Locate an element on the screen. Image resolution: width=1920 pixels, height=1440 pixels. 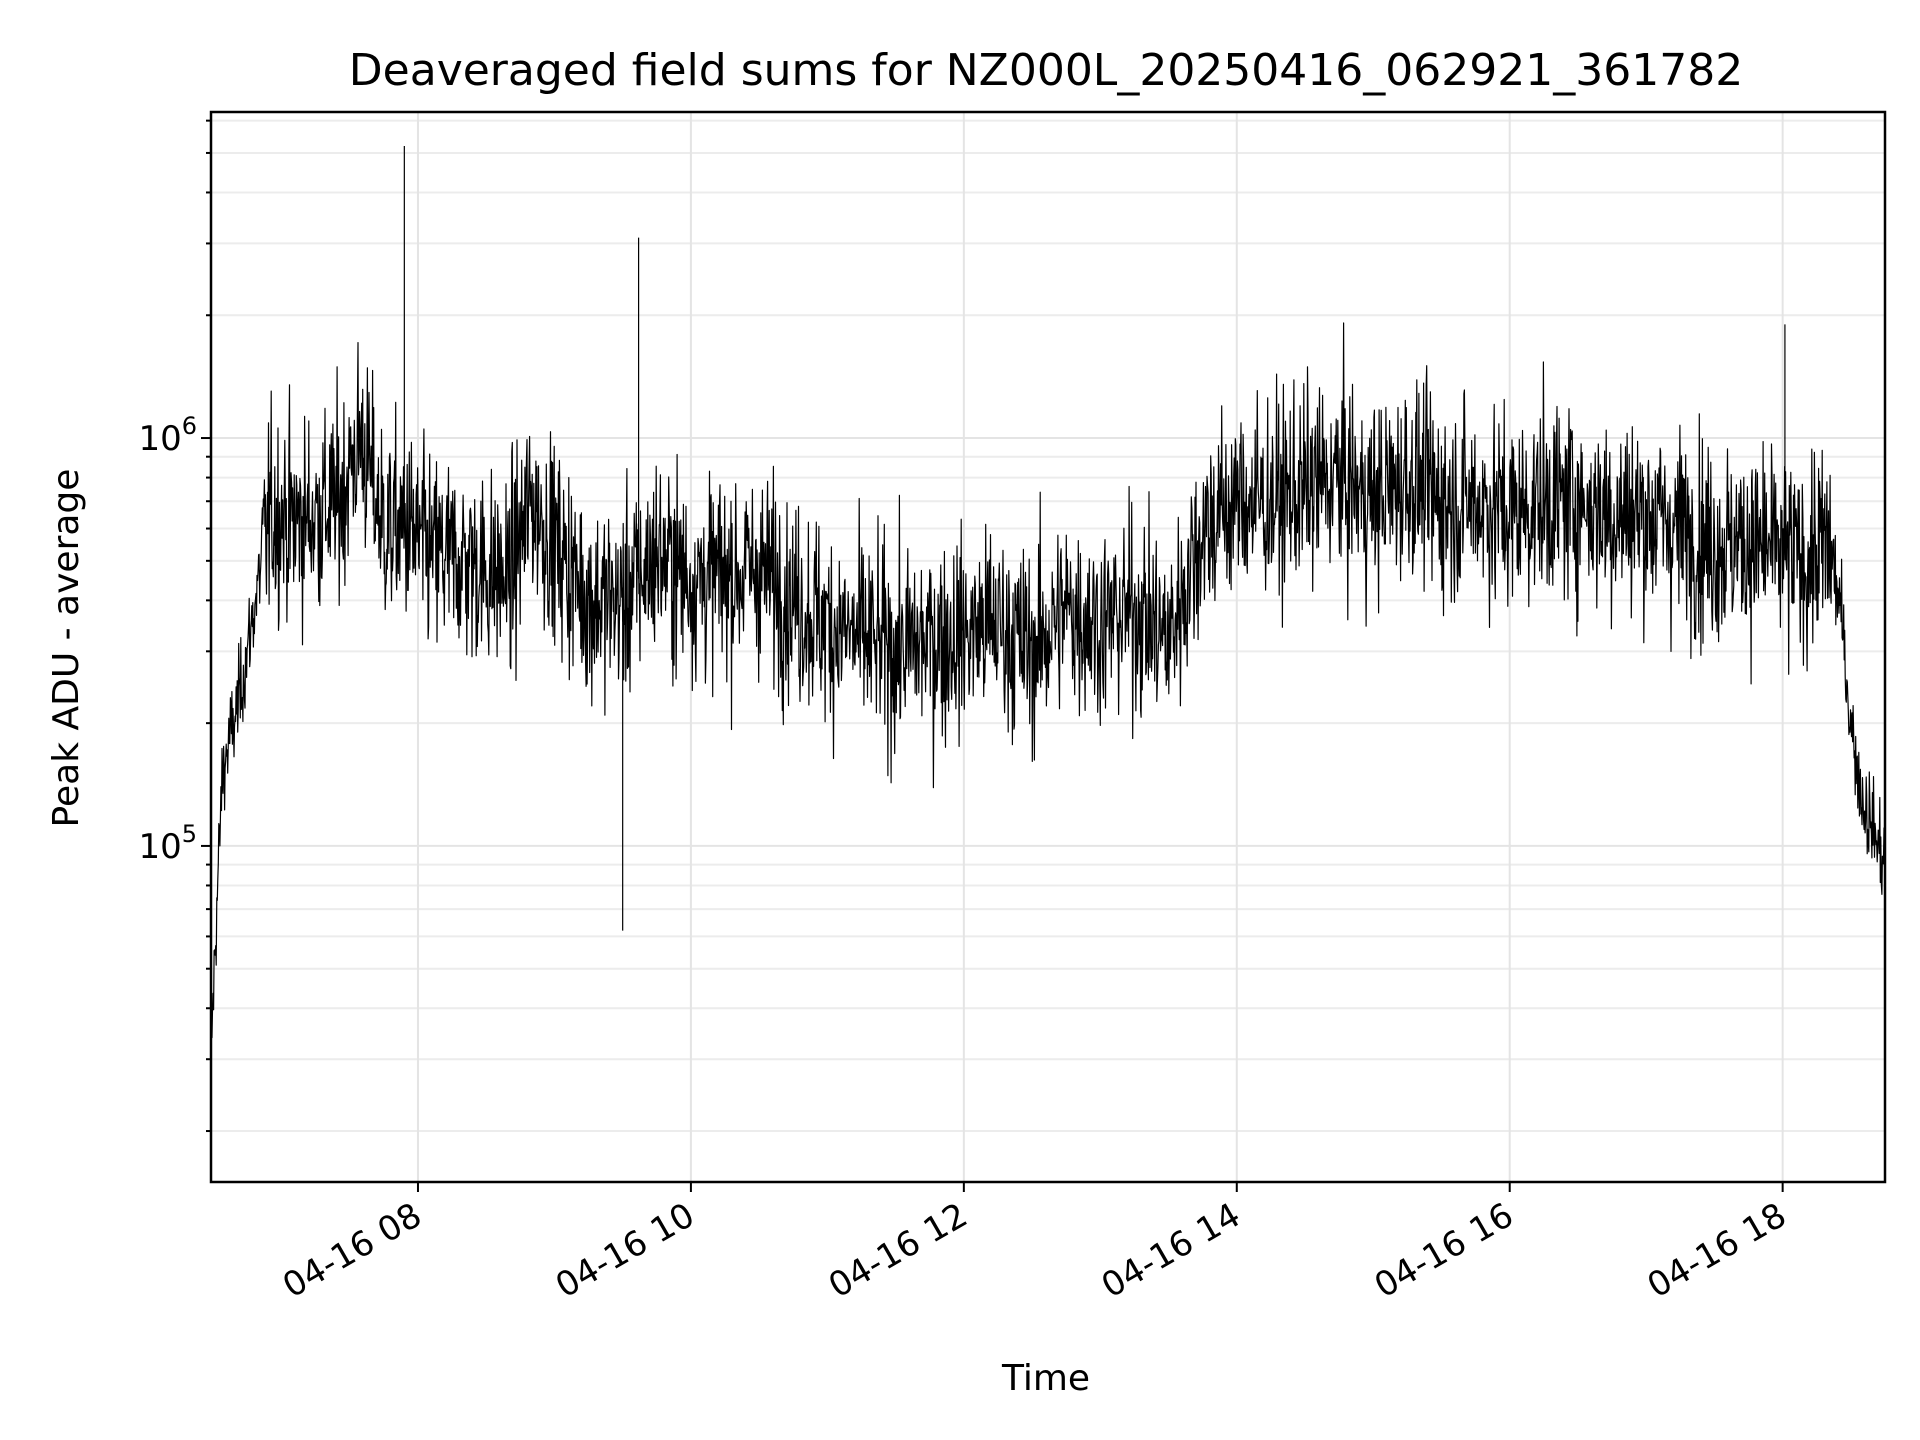
y-axis-label: Peak ADU - average is located at coordinates (66, 648).